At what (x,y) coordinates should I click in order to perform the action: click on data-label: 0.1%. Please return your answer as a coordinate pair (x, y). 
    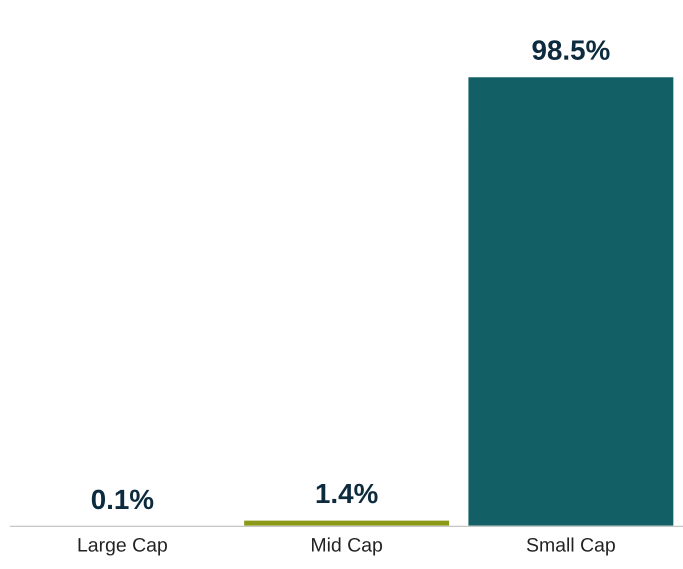
    Looking at the image, I should click on (123, 500).